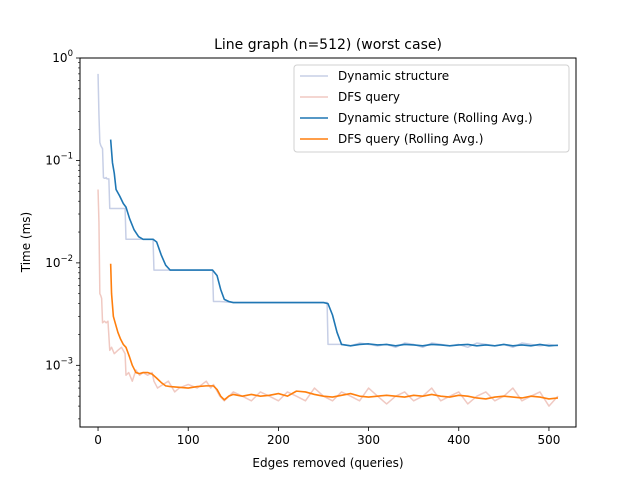 Image resolution: width=640 pixels, height=480 pixels. What do you see at coordinates (548, 440) in the screenshot?
I see `x-tick-label: 500` at bounding box center [548, 440].